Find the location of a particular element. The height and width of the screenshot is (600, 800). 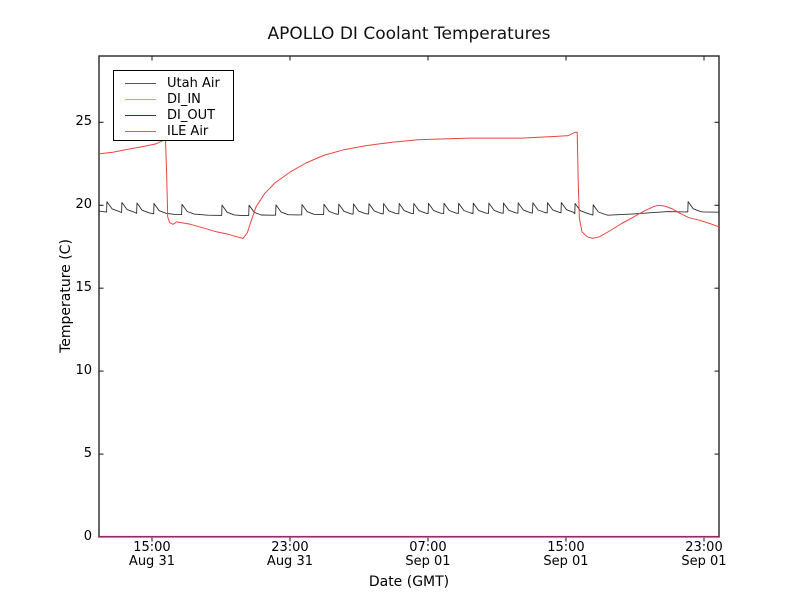

x-tick-label: 23:00 Aug 31 is located at coordinates (290, 555).